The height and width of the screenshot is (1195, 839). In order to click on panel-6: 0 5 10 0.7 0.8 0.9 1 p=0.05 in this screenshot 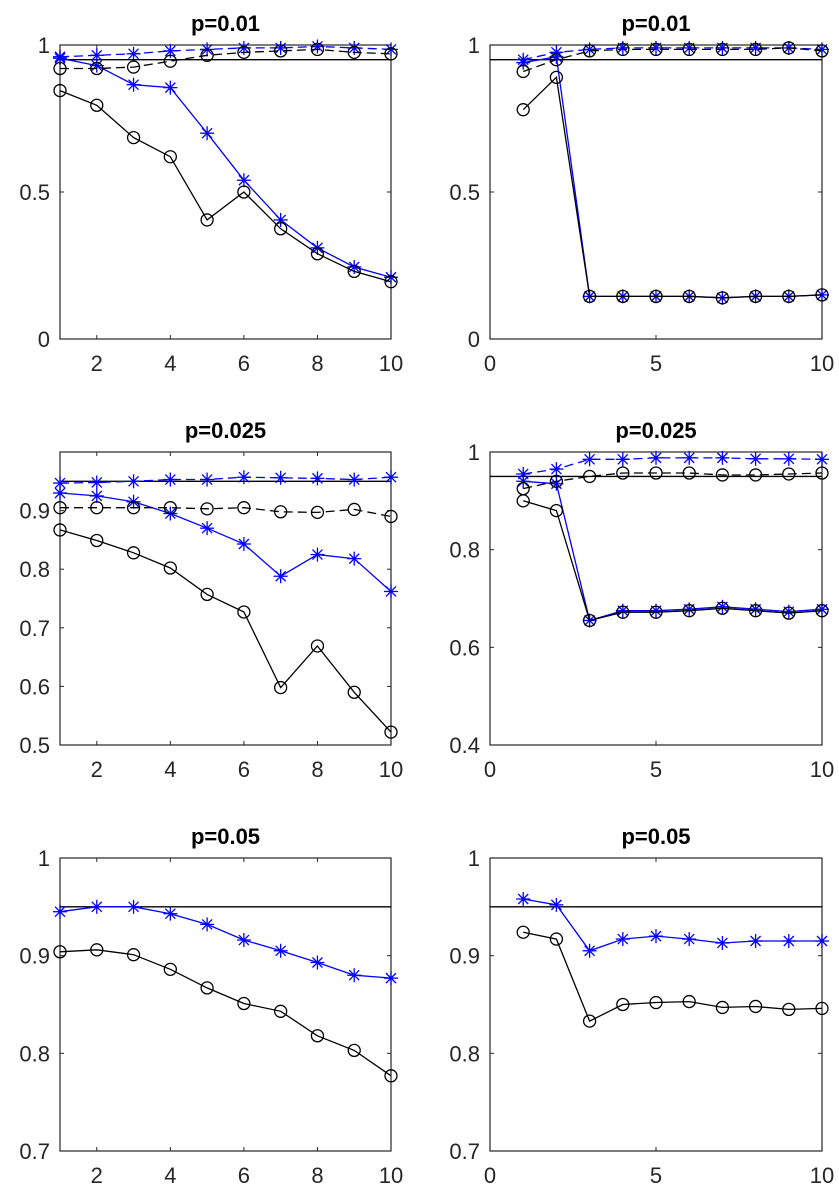, I will do `click(641, 1006)`.